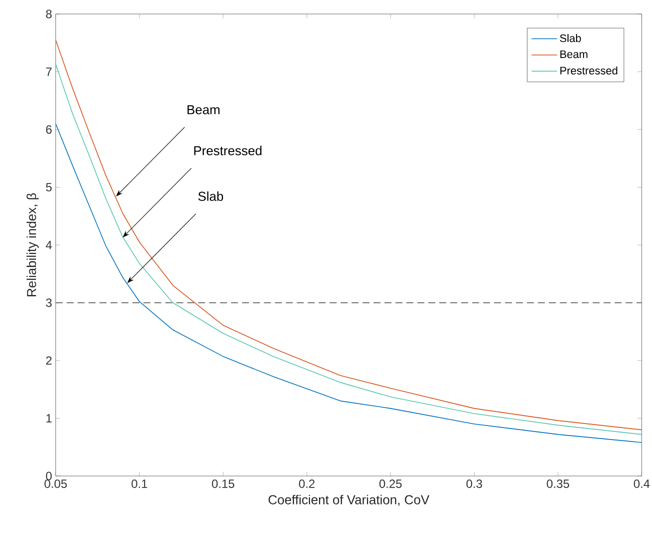 This screenshot has height=538, width=652. I want to click on x-axis-title: Coefficient of Variation, CoV, so click(349, 500).